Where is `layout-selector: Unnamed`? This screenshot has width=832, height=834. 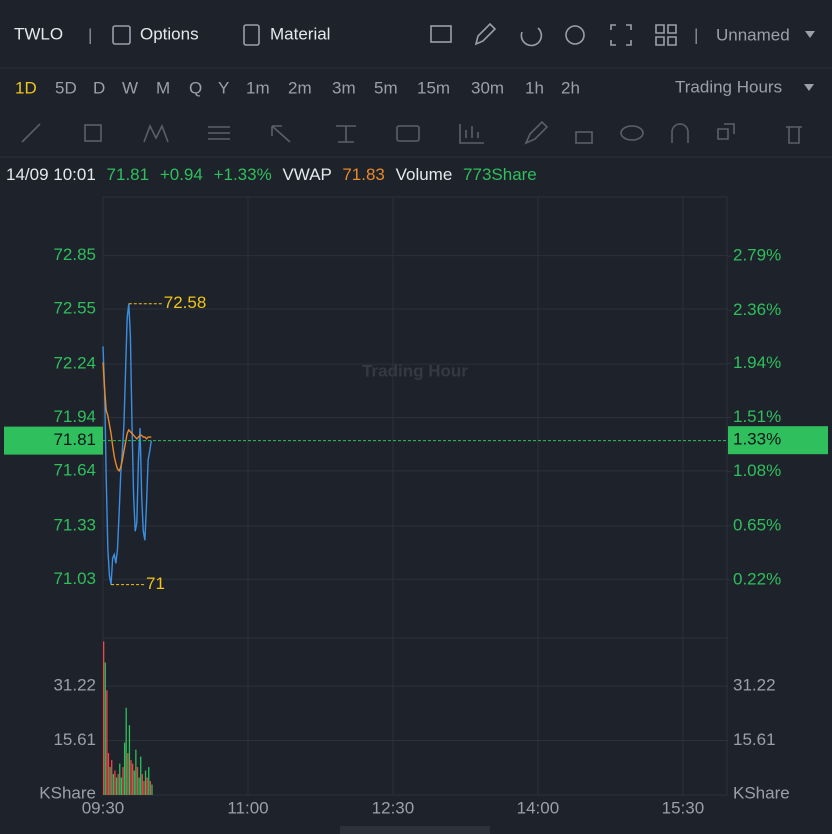
layout-selector: Unnamed is located at coordinates (753, 34).